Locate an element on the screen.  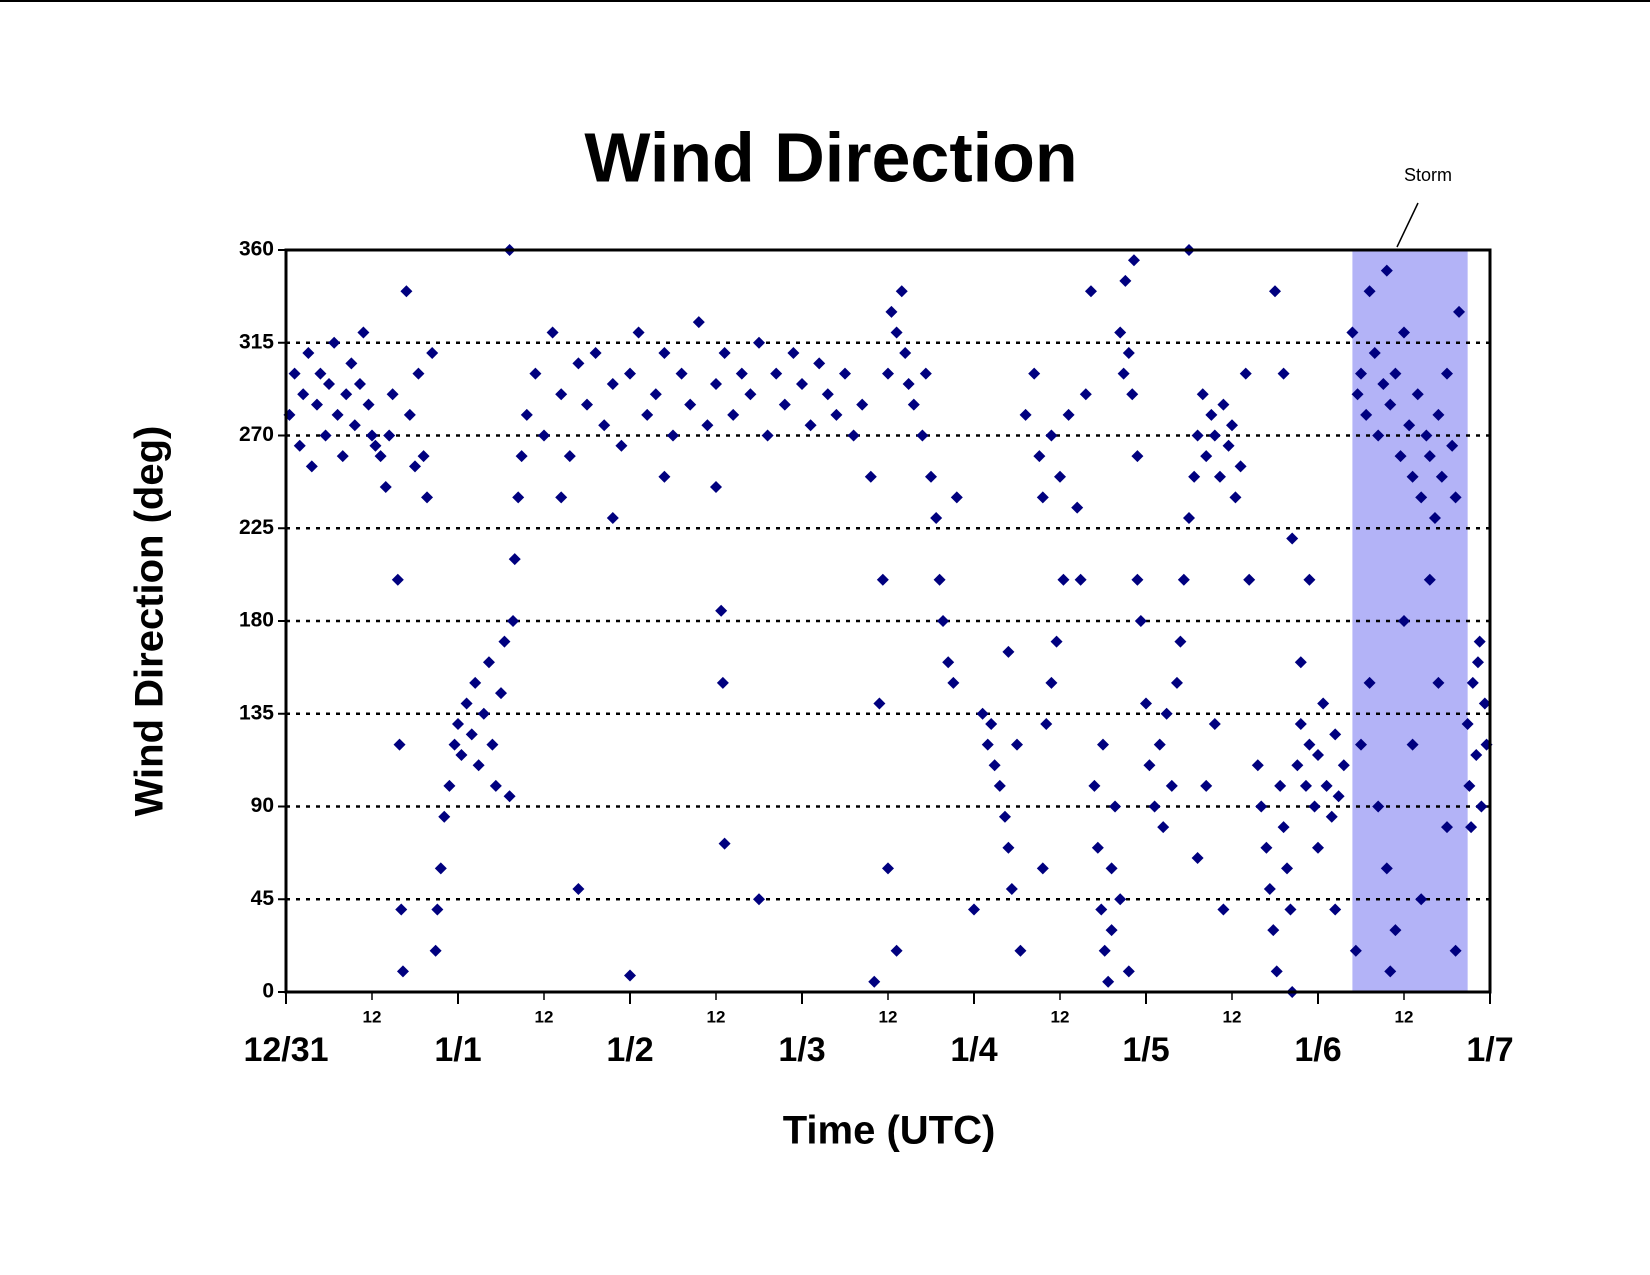
annotation-pointer is located at coordinates (1407, 225).